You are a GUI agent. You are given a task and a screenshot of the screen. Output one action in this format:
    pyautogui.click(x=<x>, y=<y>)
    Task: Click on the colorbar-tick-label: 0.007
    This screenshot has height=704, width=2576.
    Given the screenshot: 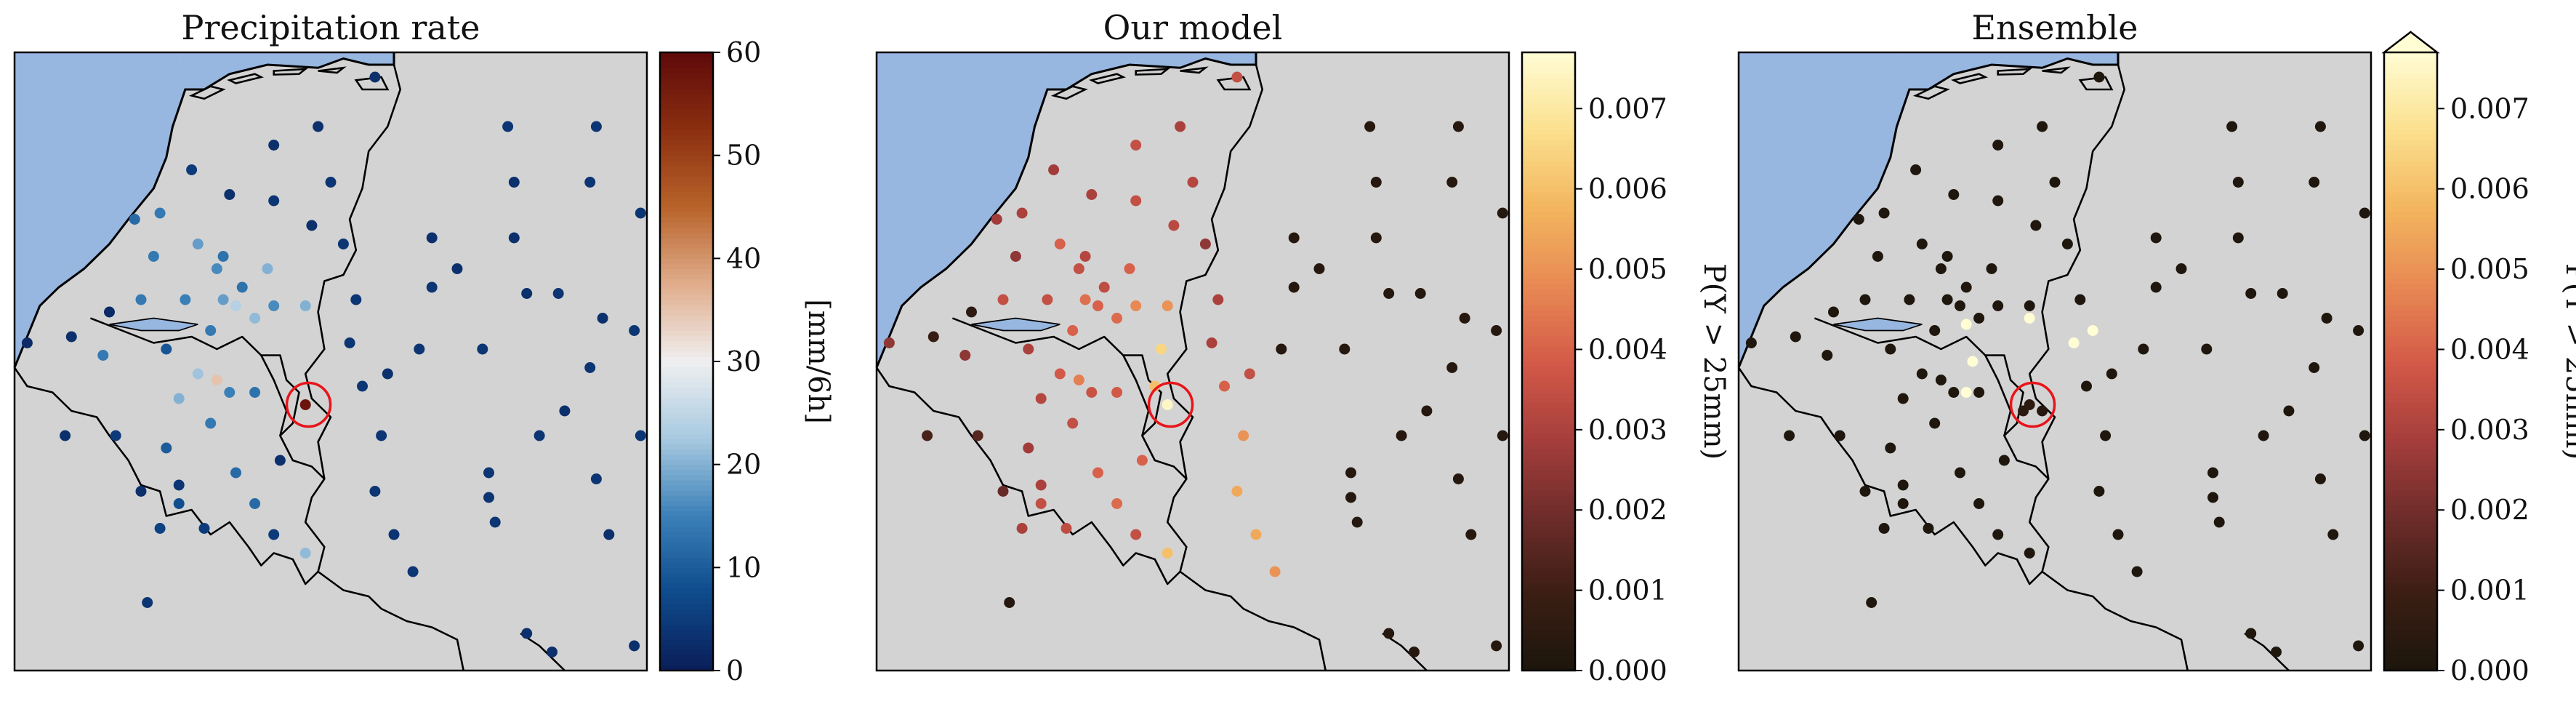 What is the action you would take?
    pyautogui.click(x=2489, y=108)
    